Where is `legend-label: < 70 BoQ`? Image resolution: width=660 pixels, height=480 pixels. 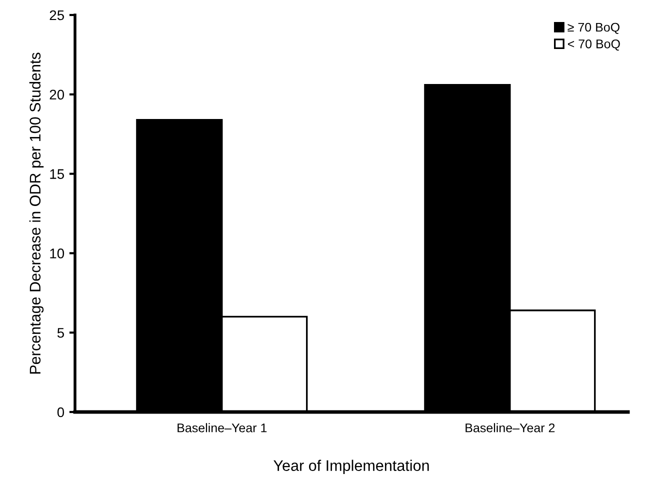 legend-label: < 70 BoQ is located at coordinates (594, 45).